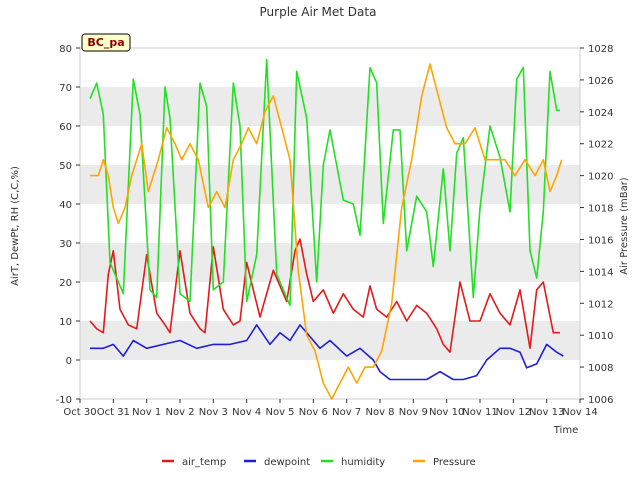 The width and height of the screenshot is (640, 480). What do you see at coordinates (279, 412) in the screenshot?
I see `x-tick-label: Nov 5` at bounding box center [279, 412].